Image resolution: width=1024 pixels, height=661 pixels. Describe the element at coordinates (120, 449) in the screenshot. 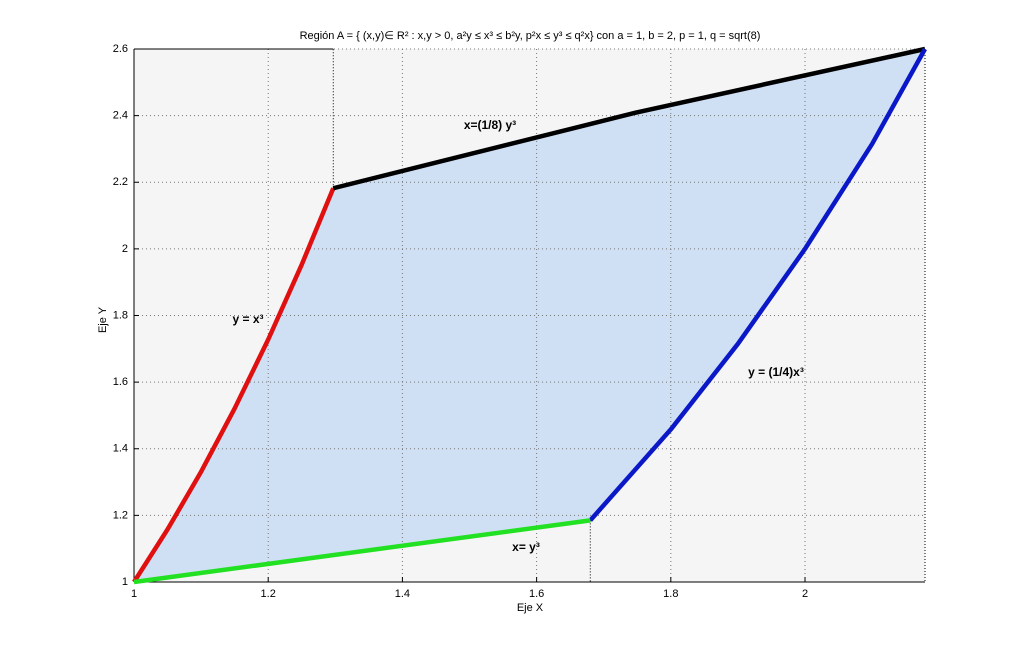

I see `y-tick-label: 1.4` at that location.